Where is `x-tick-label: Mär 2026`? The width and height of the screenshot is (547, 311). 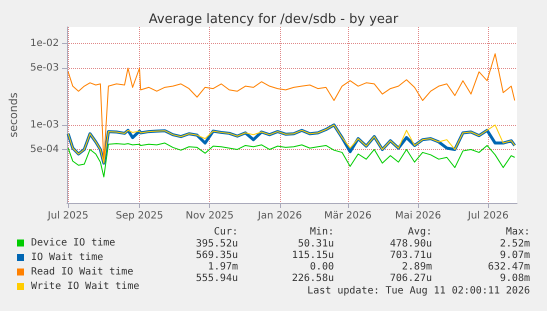 x-tick-label: Mär 2026 is located at coordinates (348, 216).